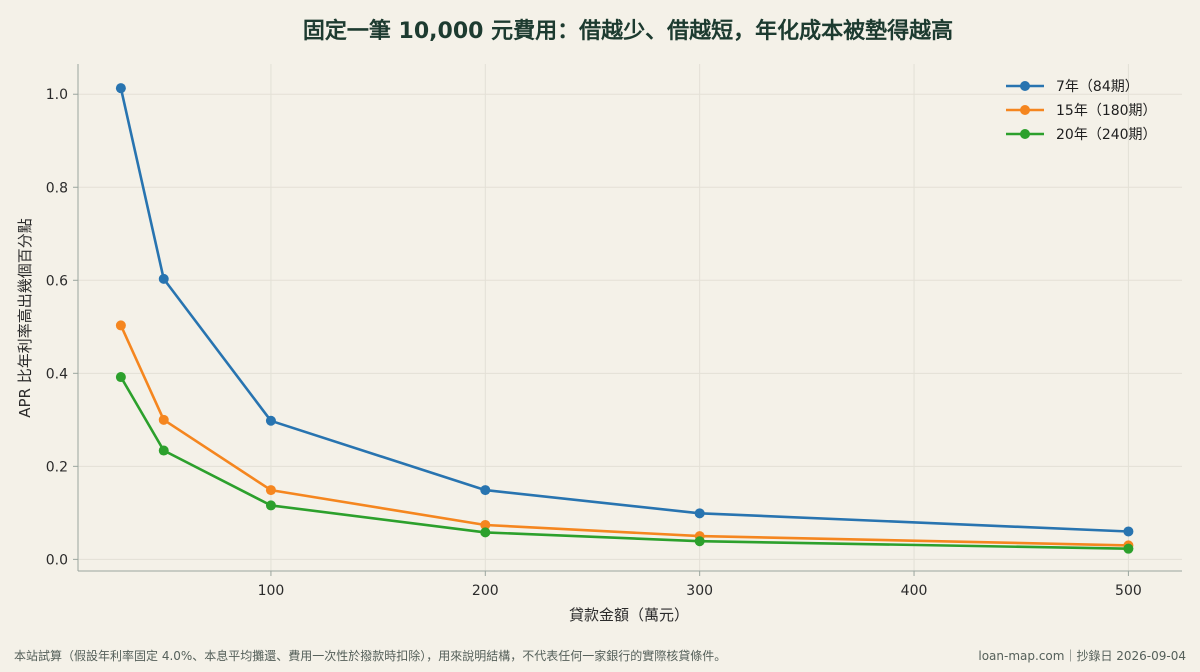 Image resolution: width=1200 pixels, height=672 pixels. I want to click on y-tick-label: 1.0, so click(57, 95).